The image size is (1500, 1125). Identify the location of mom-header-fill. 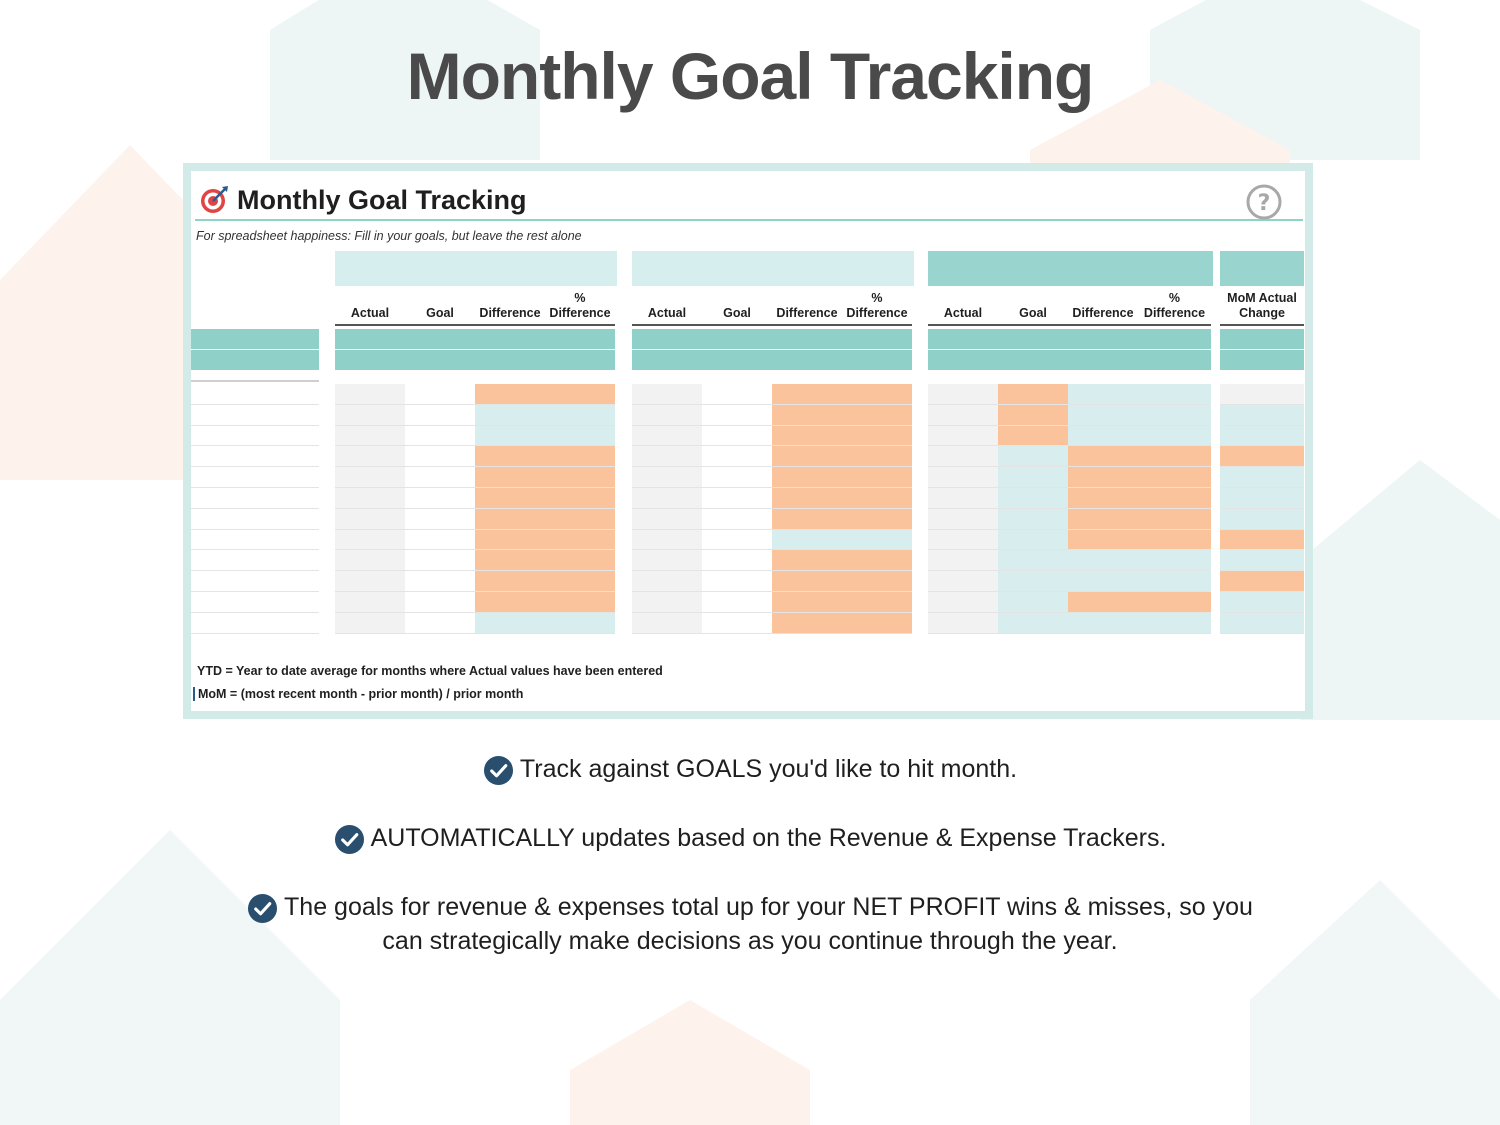
(1262, 268).